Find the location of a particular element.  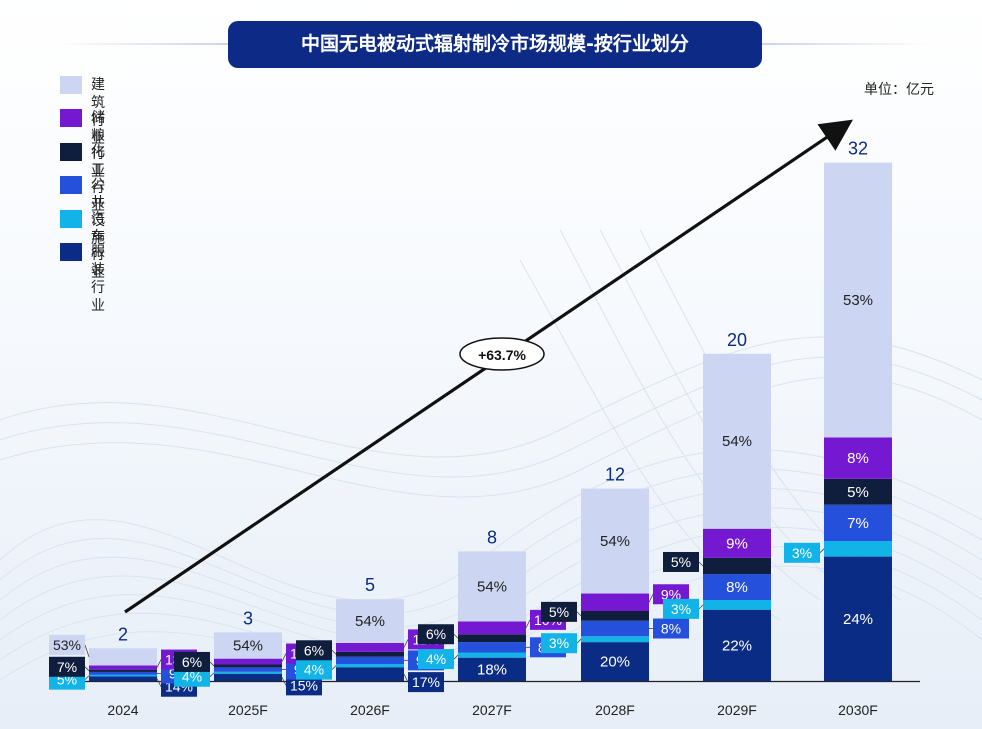

growth-badge is located at coordinates (502, 354).